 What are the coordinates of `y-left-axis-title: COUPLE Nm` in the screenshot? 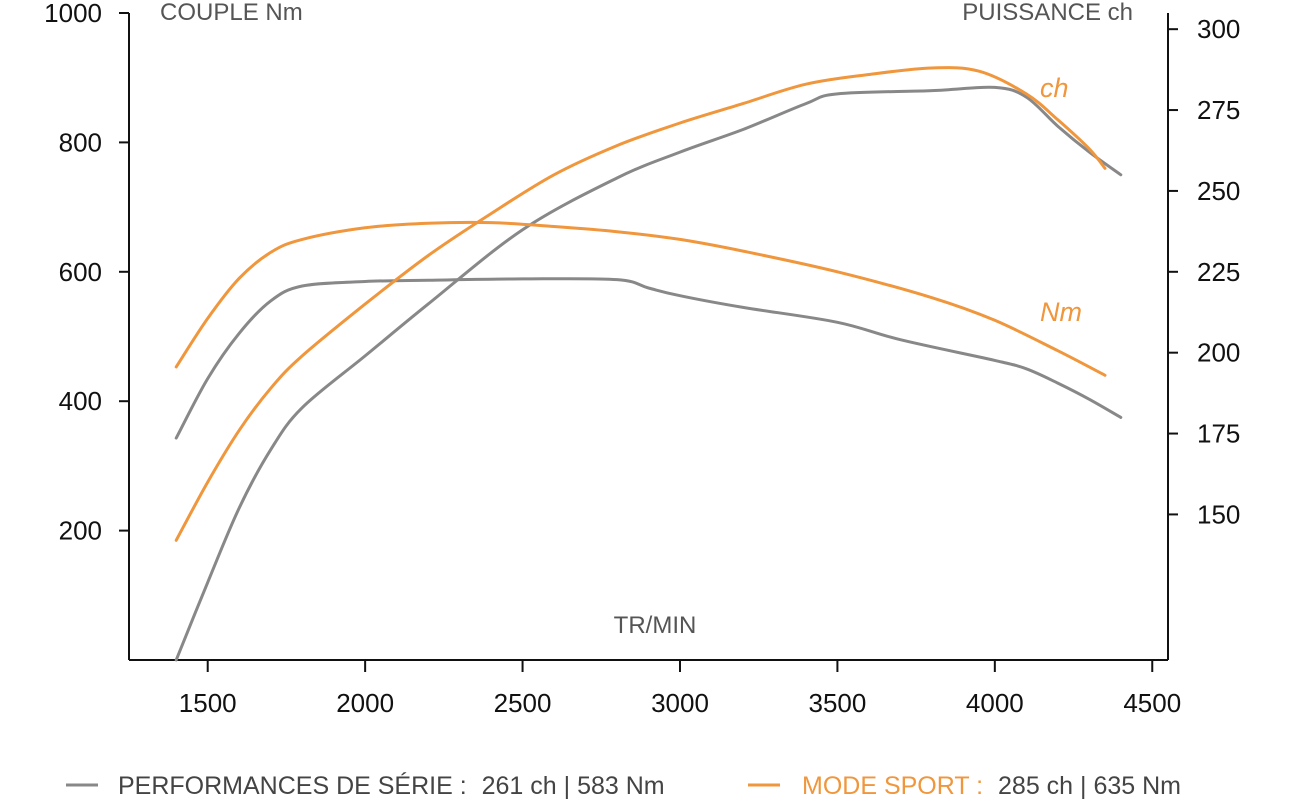 It's located at (231, 13).